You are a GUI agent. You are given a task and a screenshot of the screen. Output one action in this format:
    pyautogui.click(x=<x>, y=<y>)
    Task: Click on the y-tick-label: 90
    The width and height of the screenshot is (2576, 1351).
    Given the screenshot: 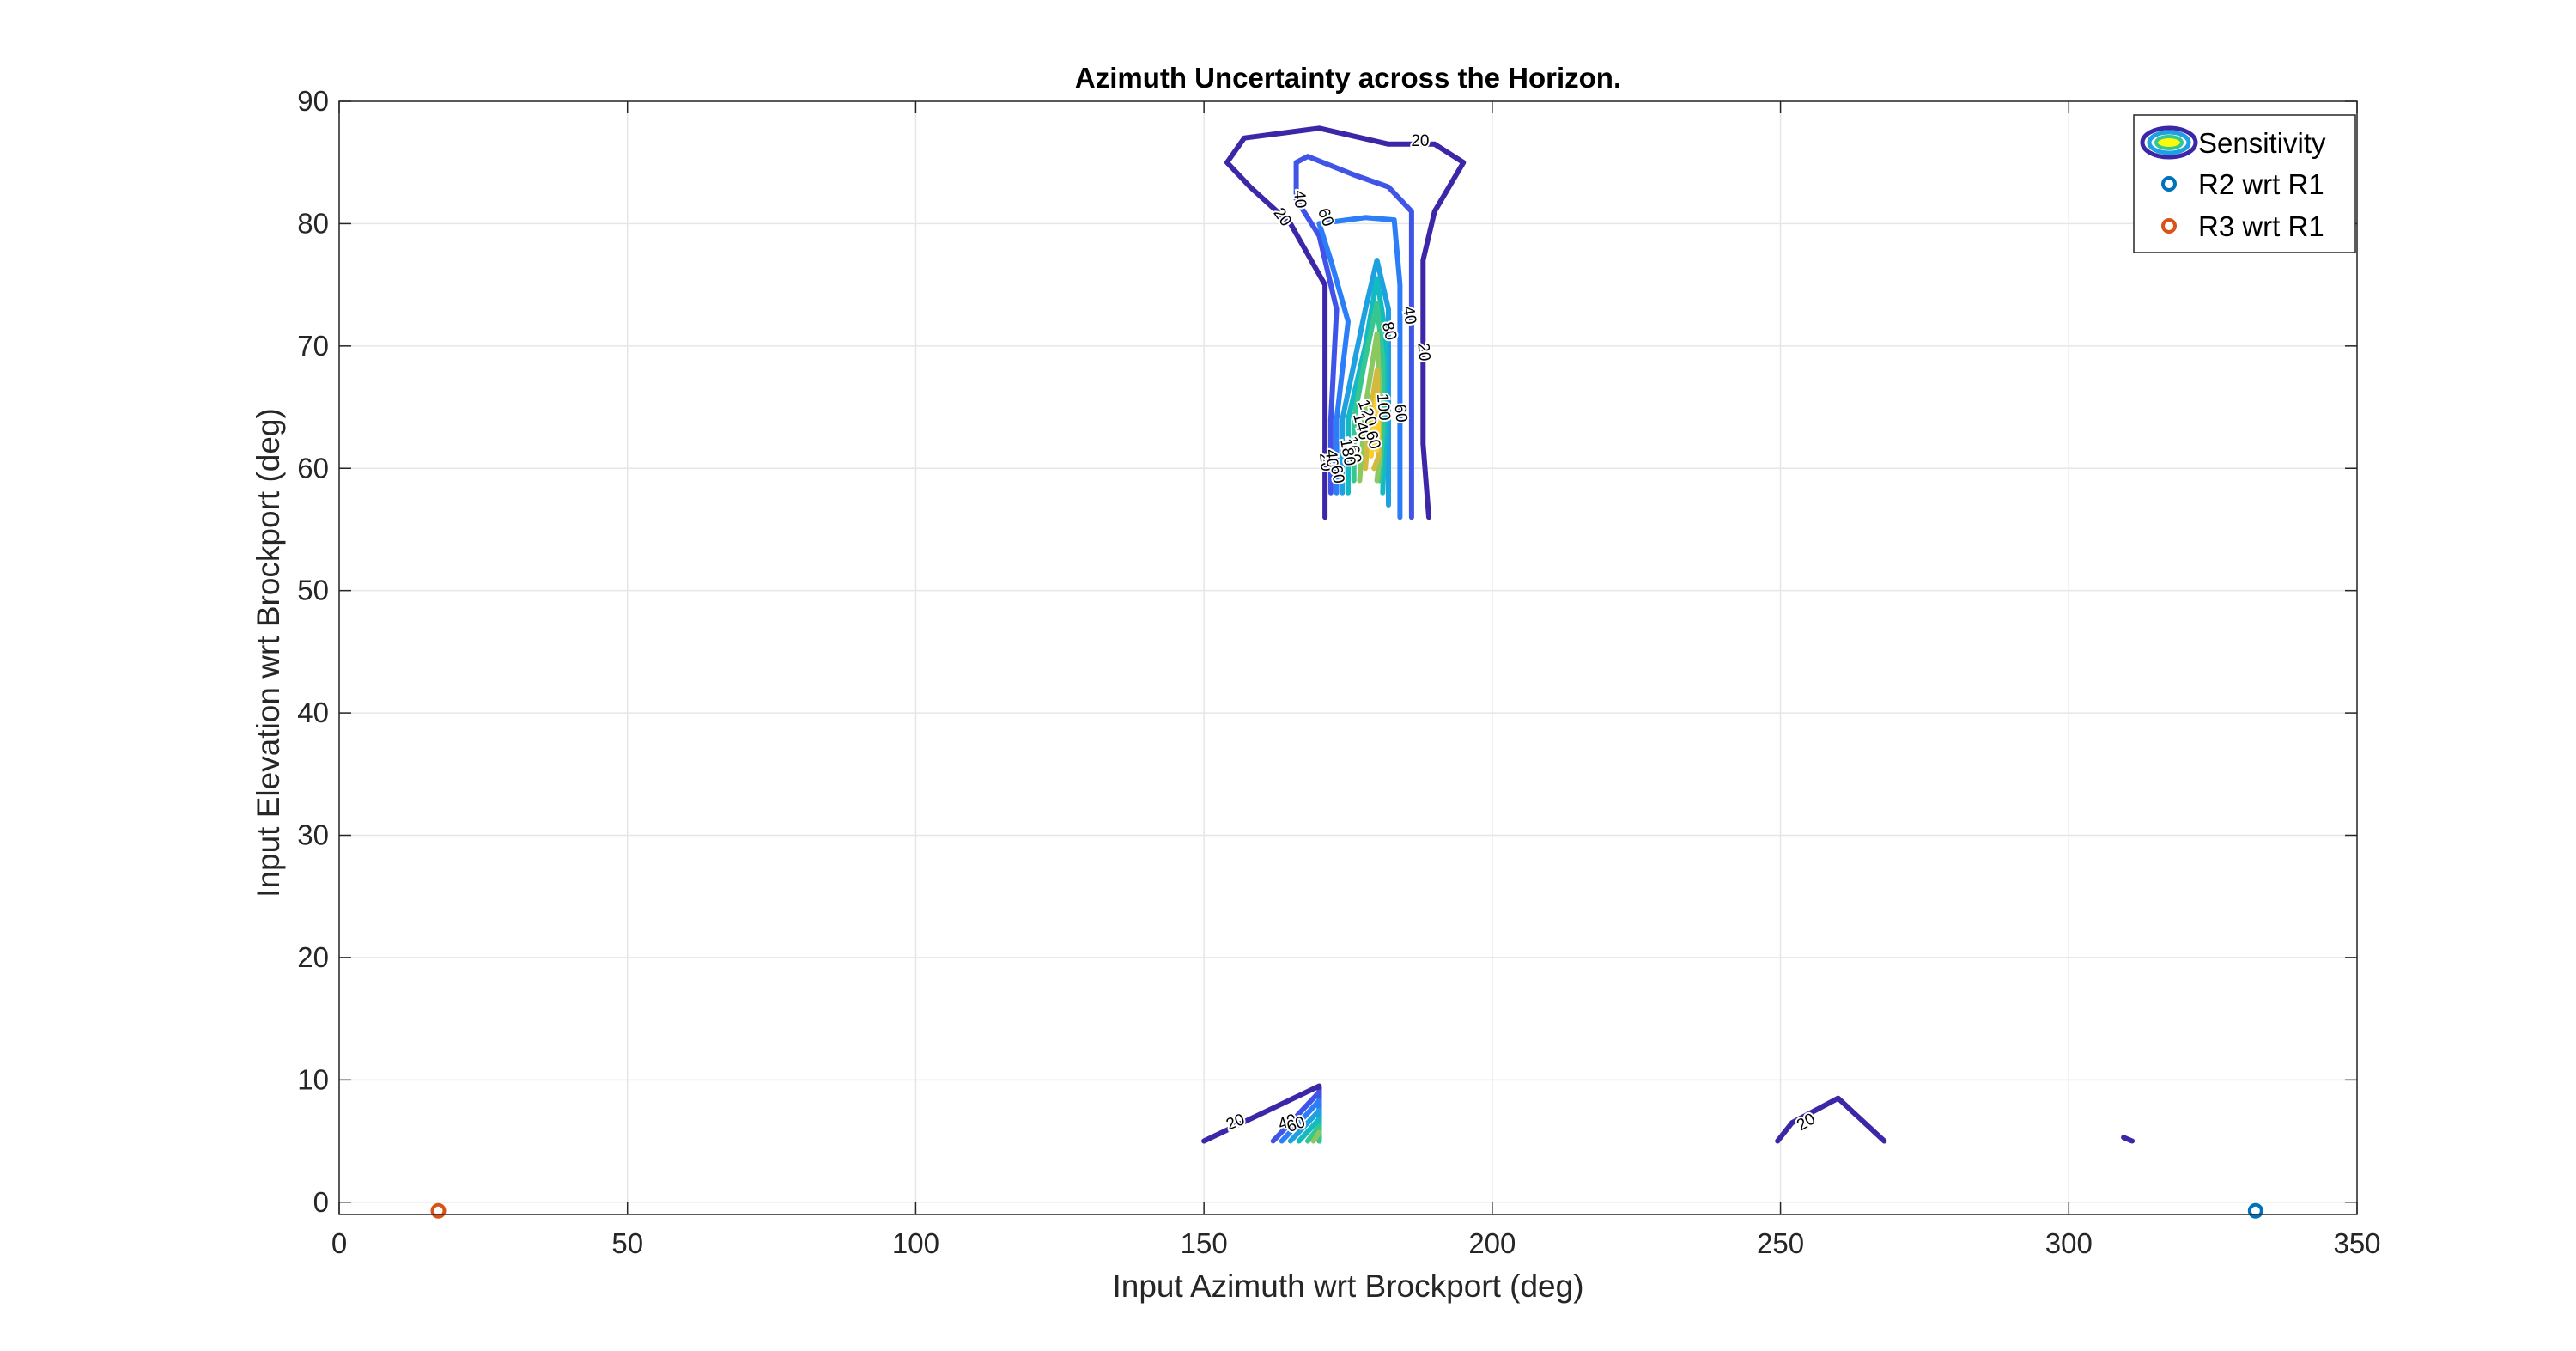 What is the action you would take?
    pyautogui.click(x=313, y=101)
    